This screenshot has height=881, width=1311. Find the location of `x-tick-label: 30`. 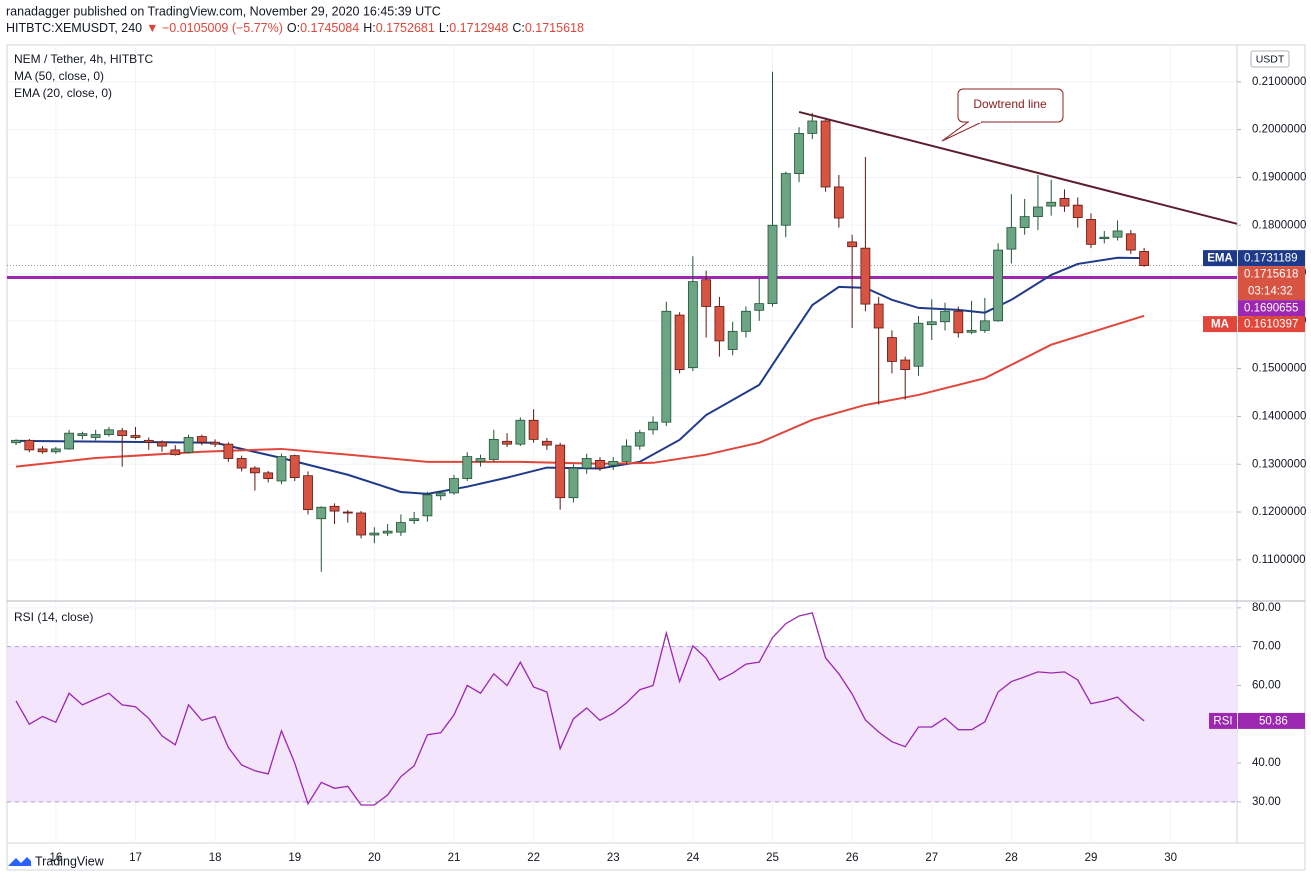

x-tick-label: 30 is located at coordinates (1170, 858).